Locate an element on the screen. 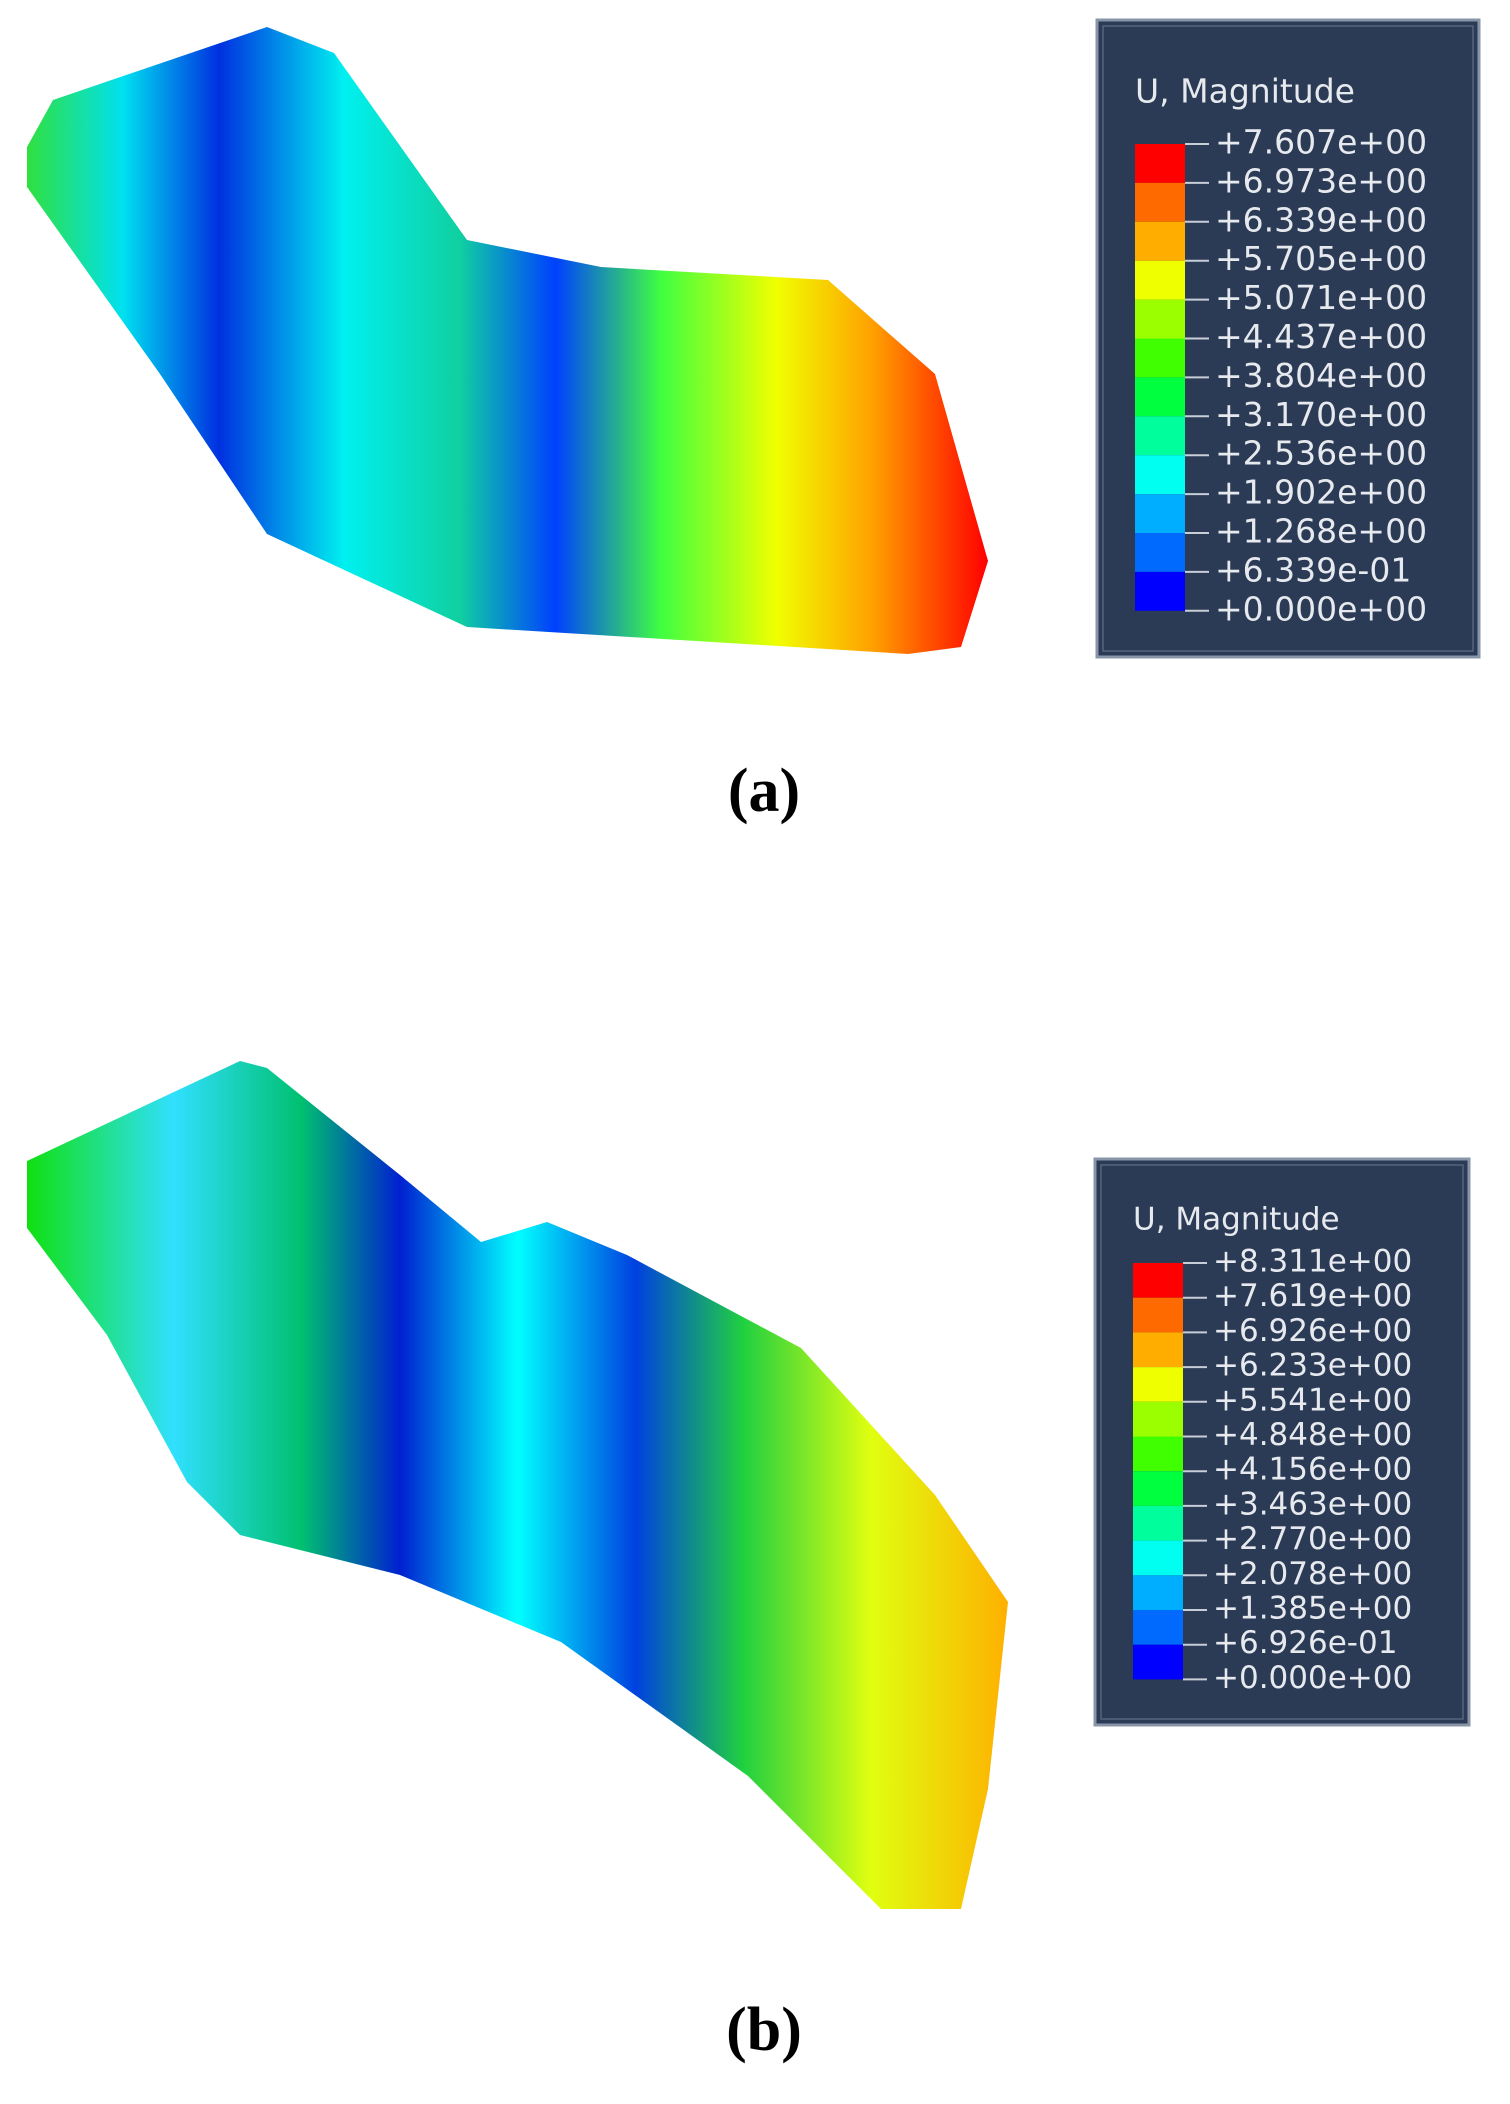  legend-label: +8.311e+00 is located at coordinates (1312, 1262).